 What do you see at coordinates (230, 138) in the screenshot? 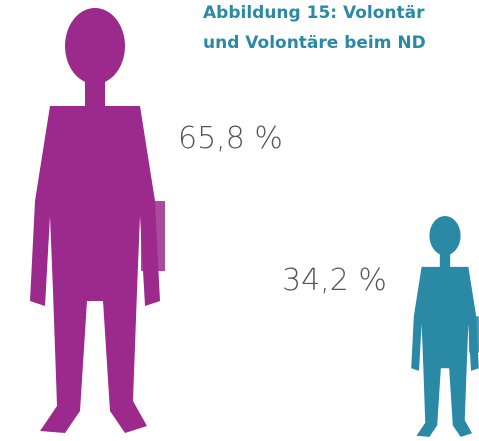
I see `value-label: 65,8 %` at bounding box center [230, 138].